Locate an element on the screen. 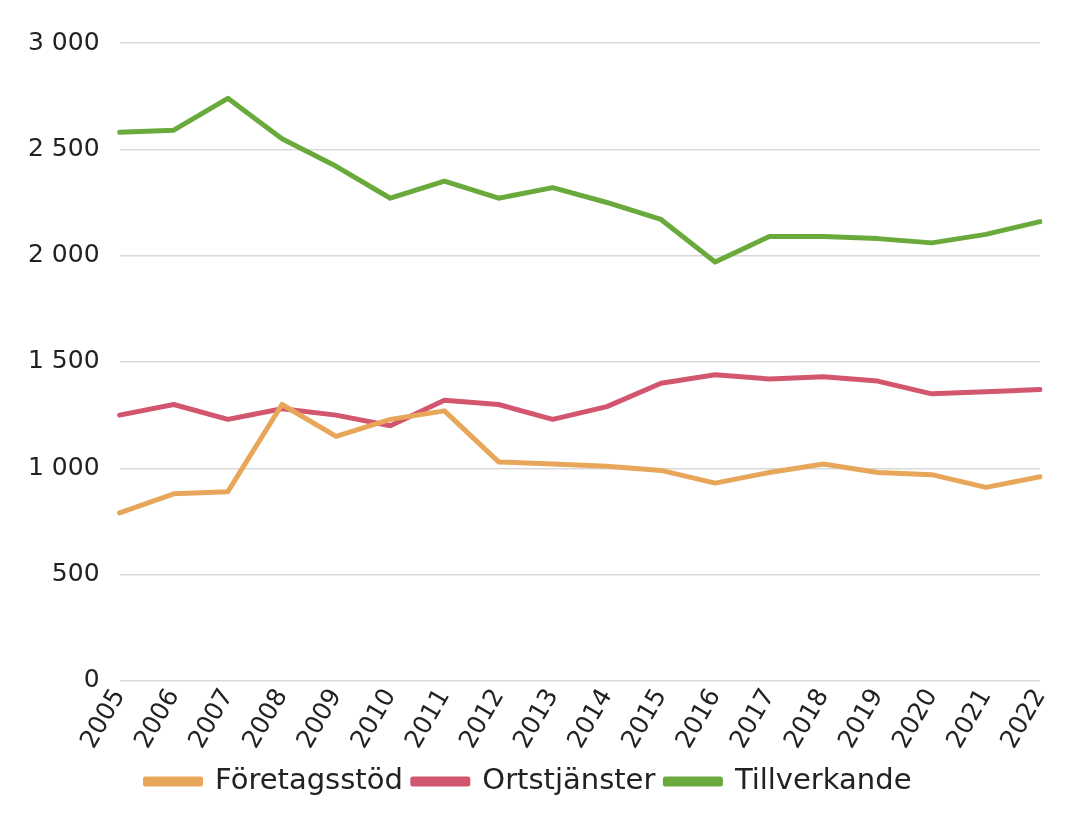 This screenshot has width=1077, height=814. legend-label: Tillverkande is located at coordinates (822, 779).